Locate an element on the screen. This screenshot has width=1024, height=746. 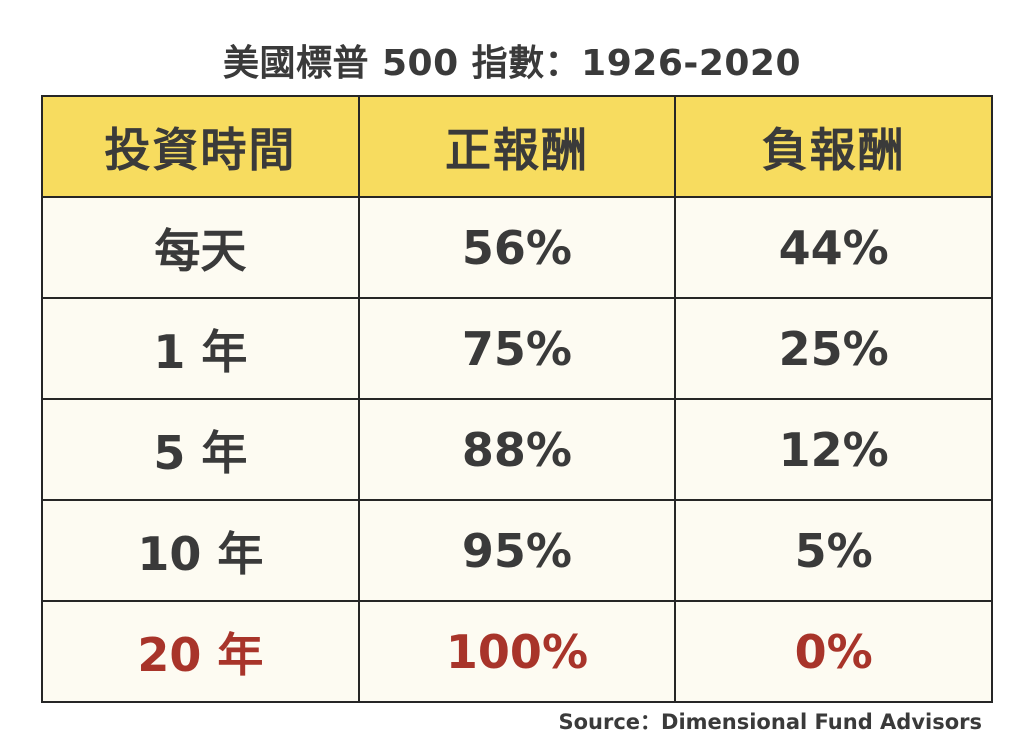
source-note: Source：Dimensional Fund Advisors is located at coordinates (770, 722).